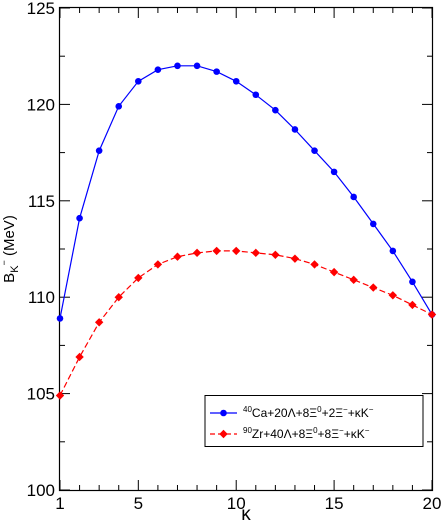  I want to click on y-tick-label: 100, so click(41, 490).